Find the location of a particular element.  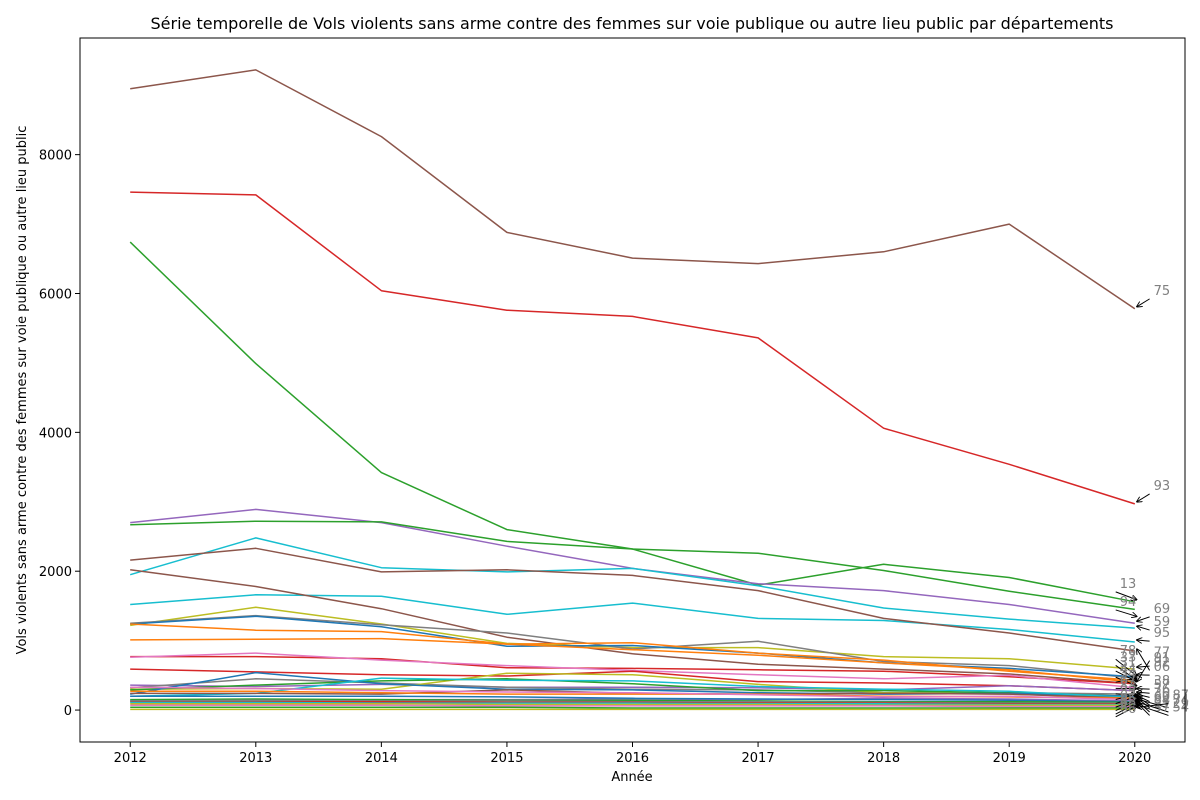

x-tick-label: 2013 is located at coordinates (255, 758).